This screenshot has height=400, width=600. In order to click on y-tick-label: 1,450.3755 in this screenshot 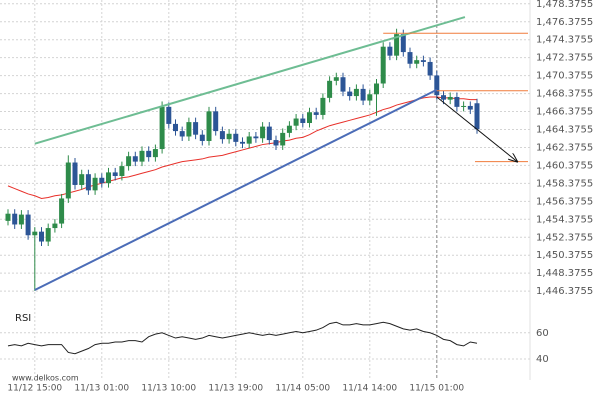, I will do `click(564, 255)`.